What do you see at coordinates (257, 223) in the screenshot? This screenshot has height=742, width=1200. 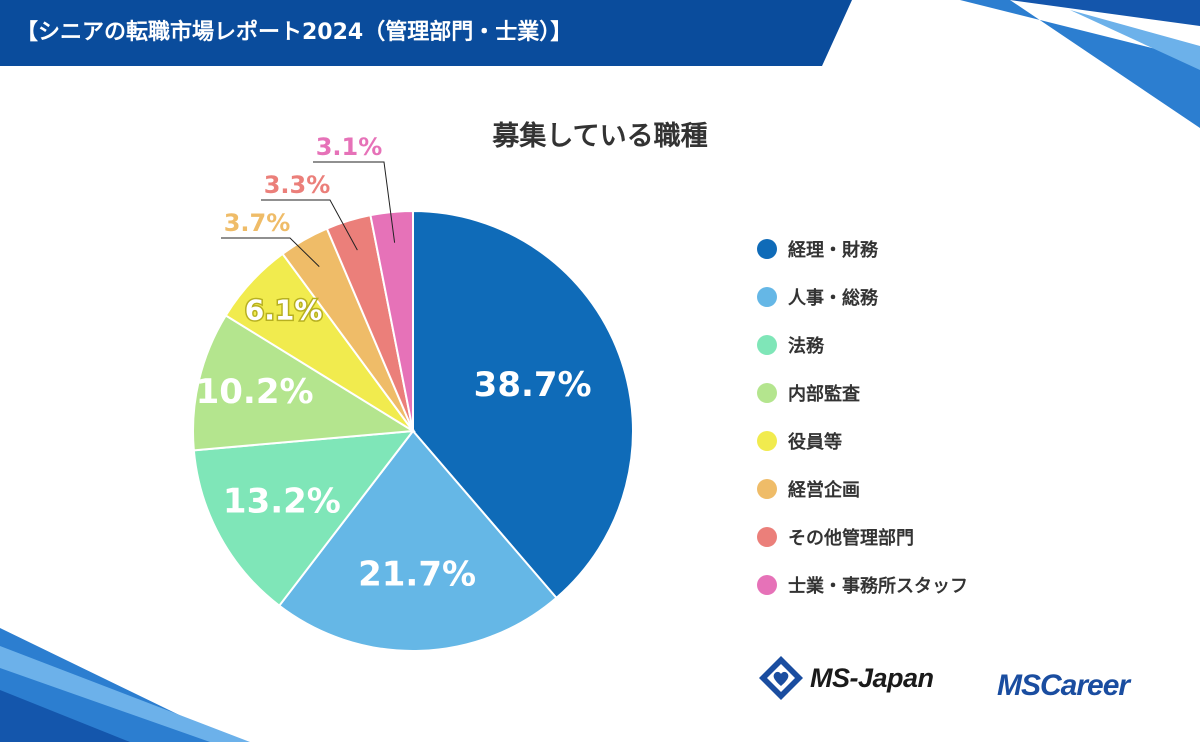 I see `slice-data-label: 3.7%` at bounding box center [257, 223].